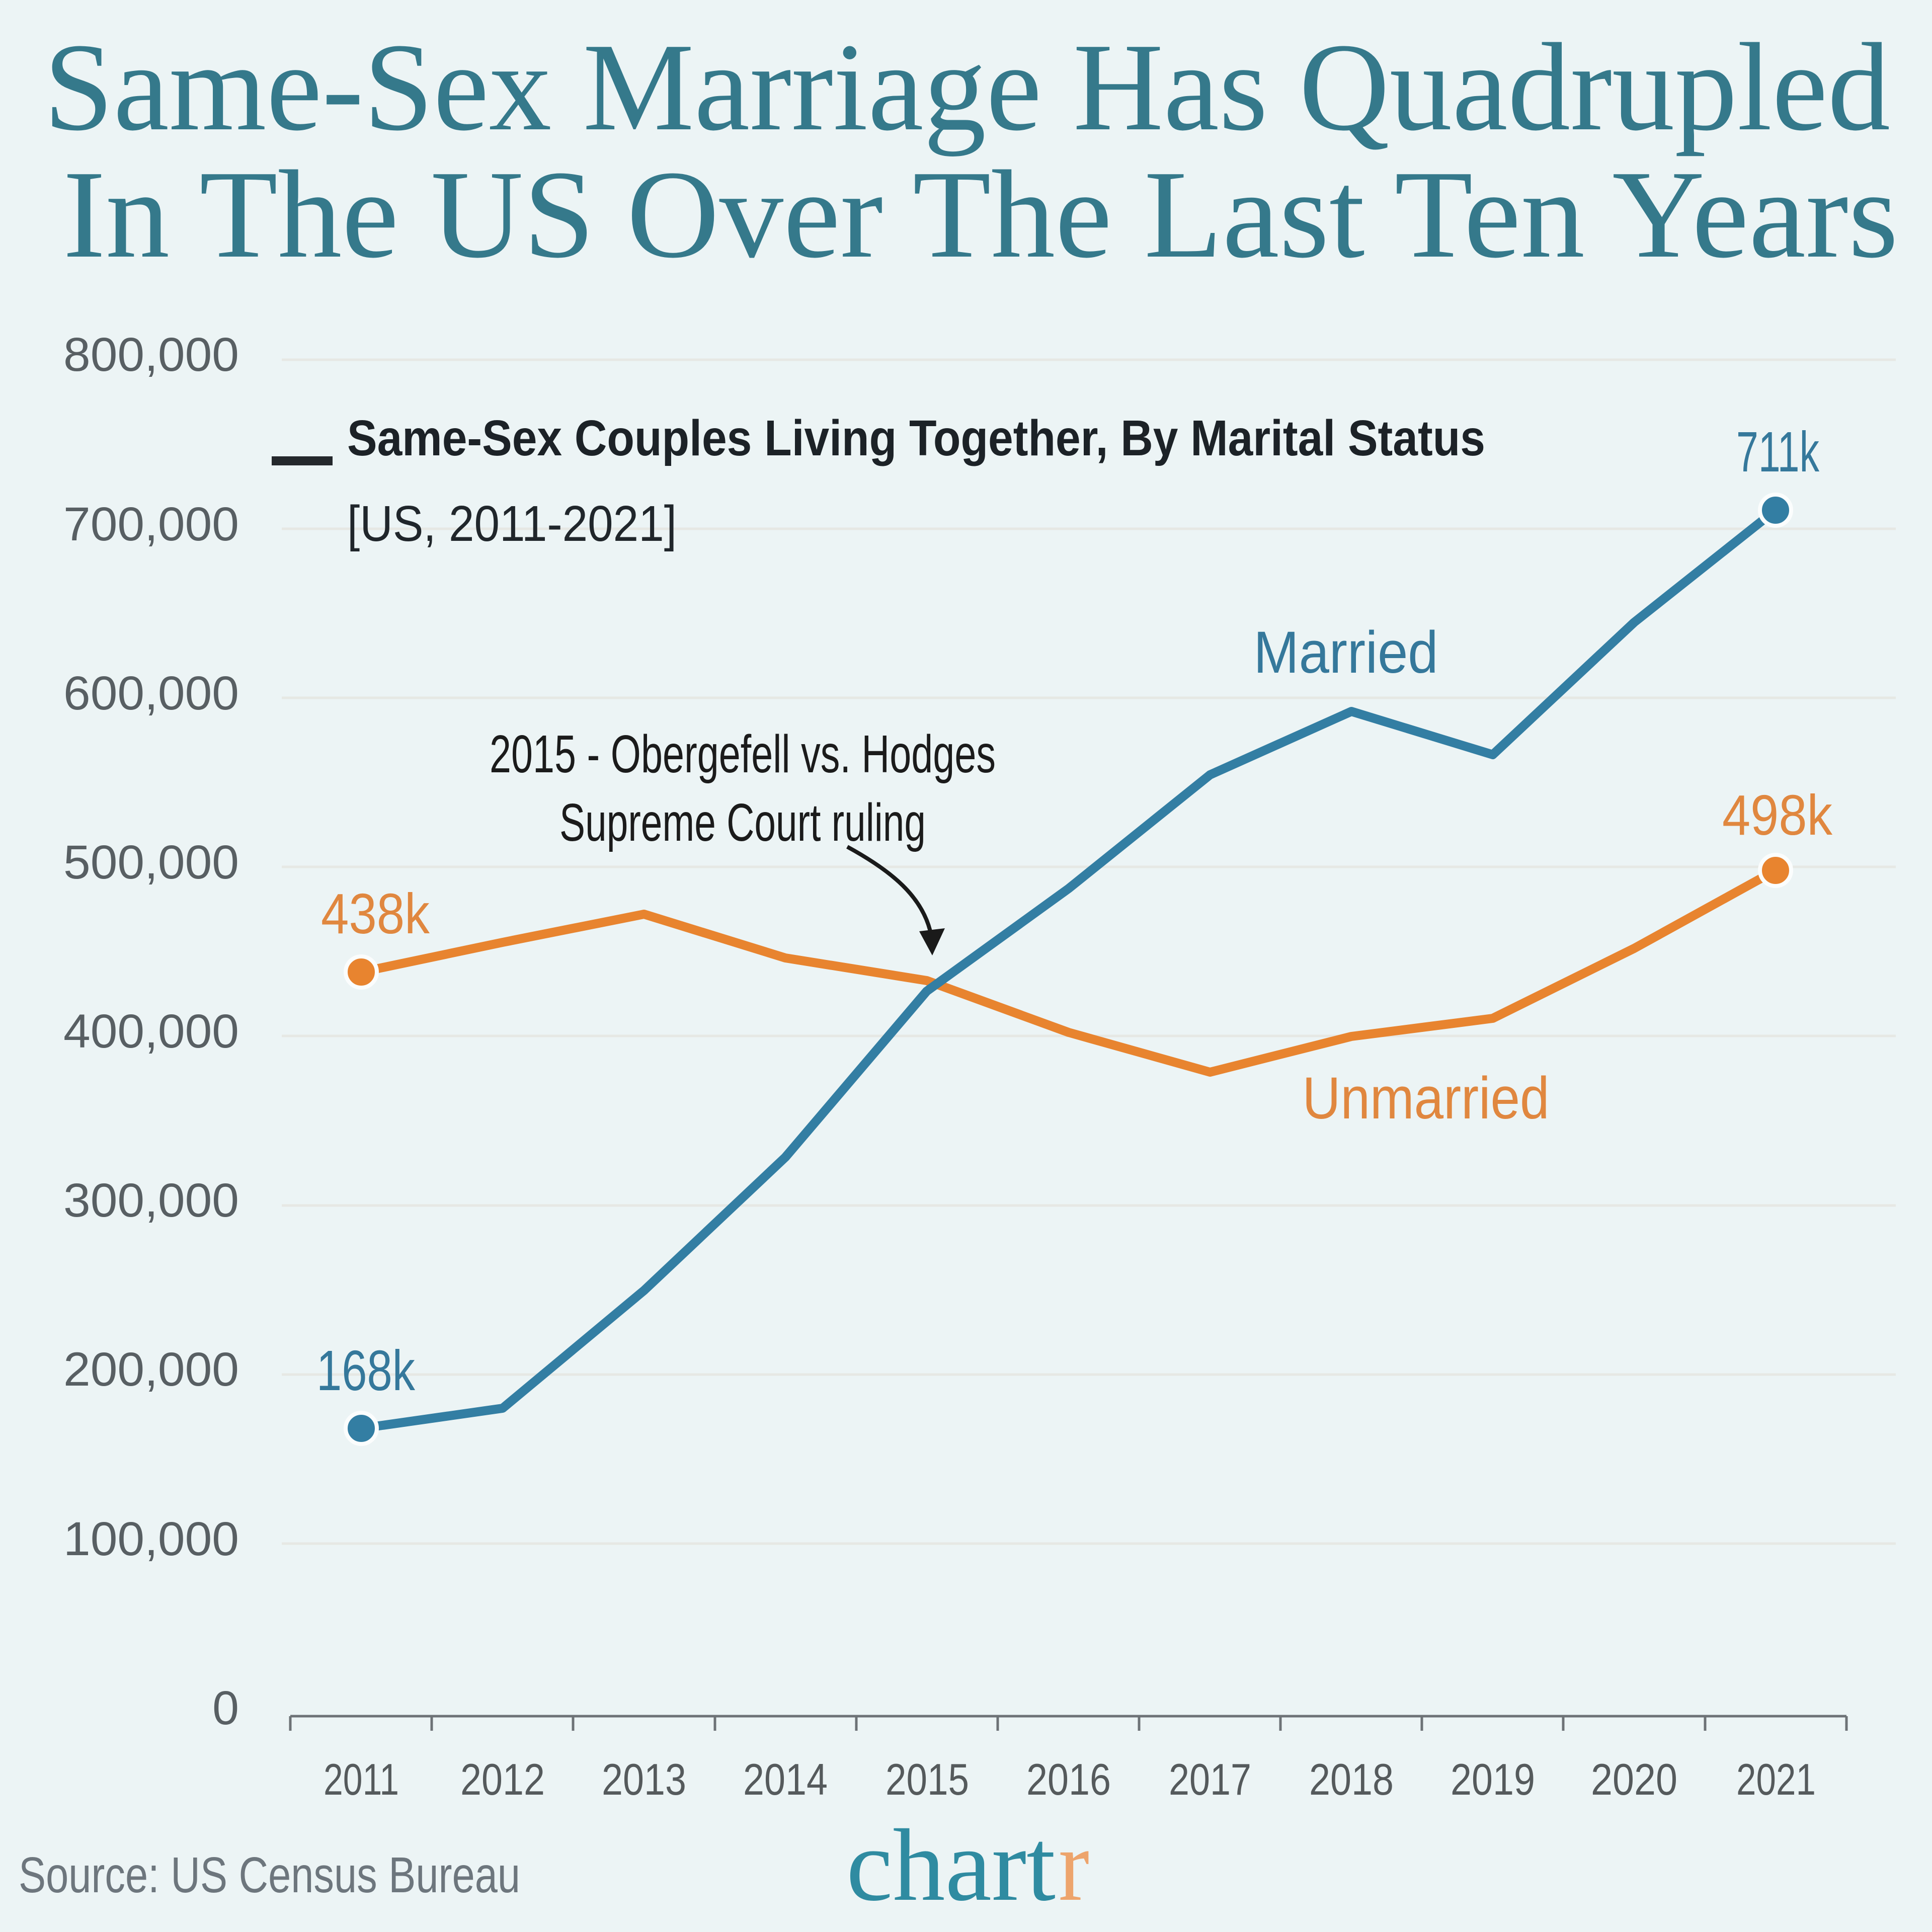 Image resolution: width=1932 pixels, height=1932 pixels. What do you see at coordinates (151, 1539) in the screenshot?
I see `svg-text: 100,000` at bounding box center [151, 1539].